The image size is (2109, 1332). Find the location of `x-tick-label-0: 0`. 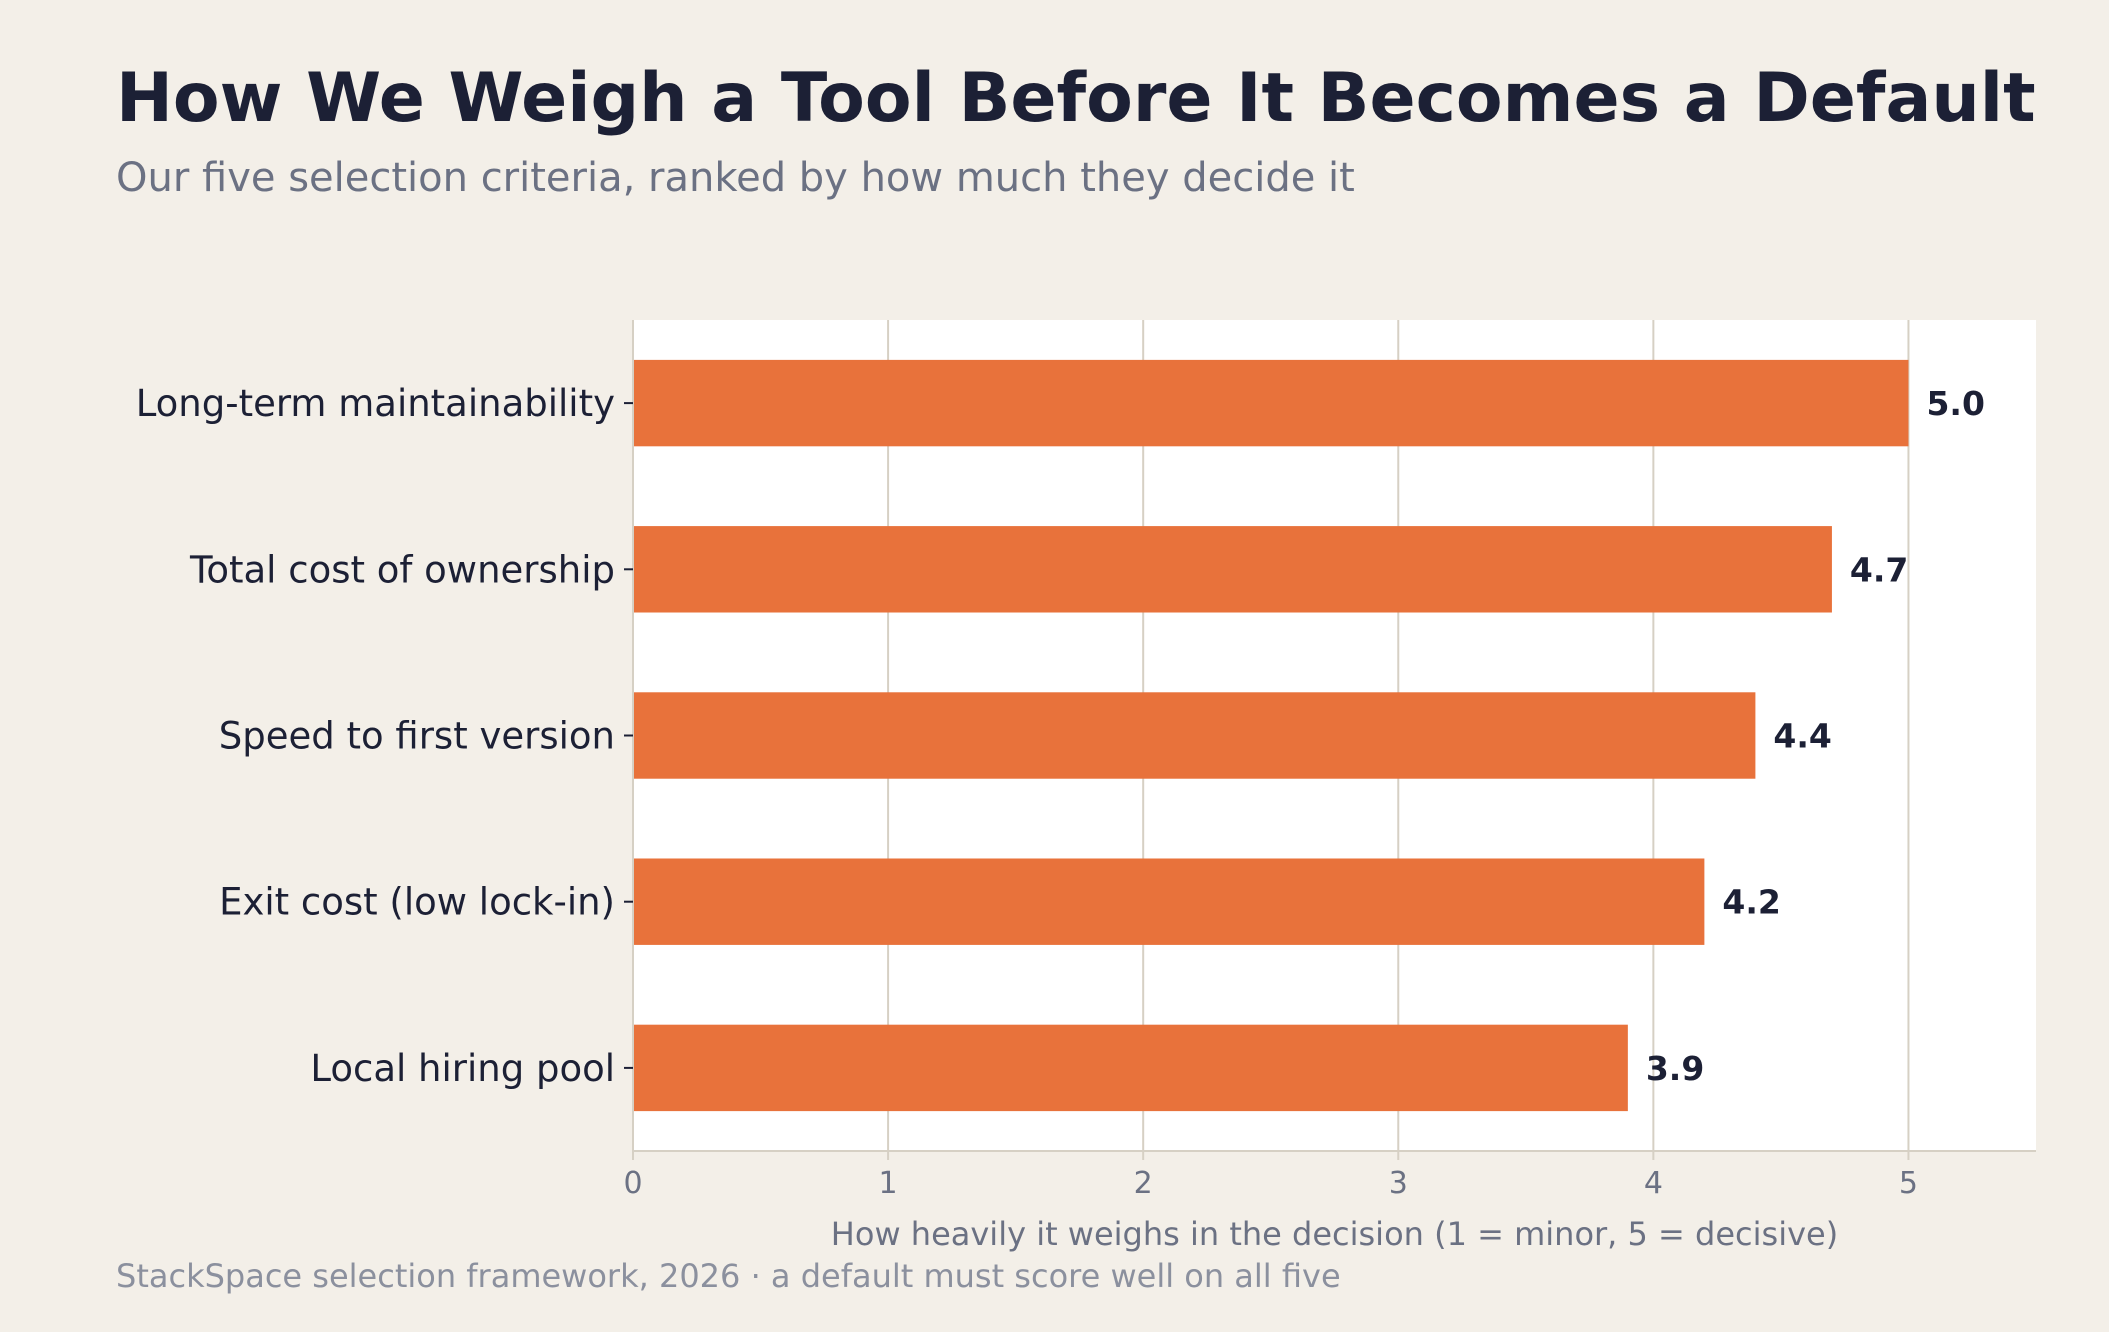

x-tick-label-0: 0 is located at coordinates (632, 1183).